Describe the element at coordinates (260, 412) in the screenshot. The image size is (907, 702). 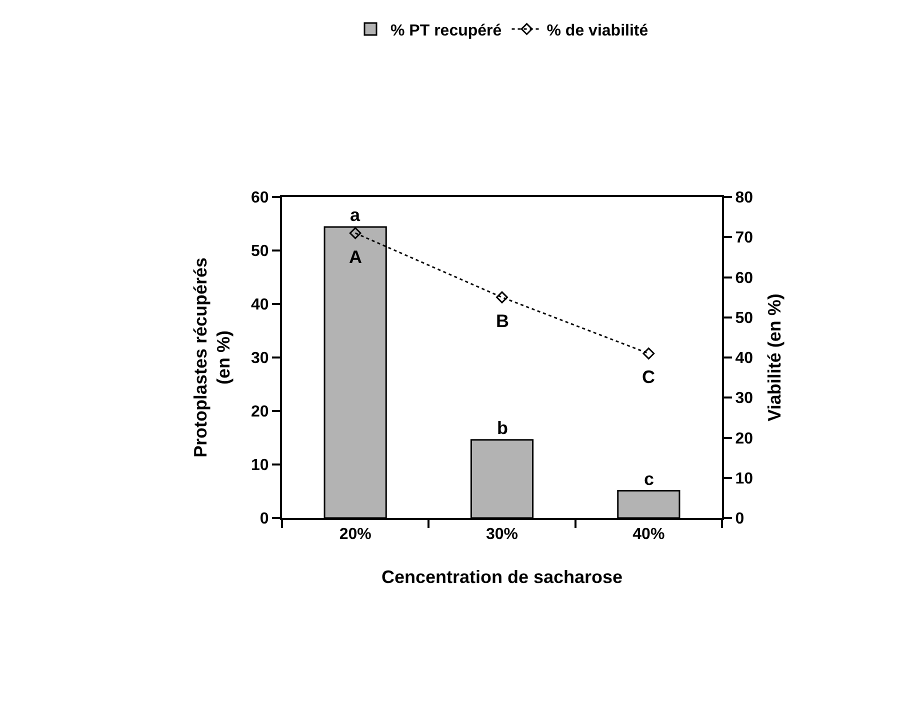
I see `y-tick-label: 20` at that location.